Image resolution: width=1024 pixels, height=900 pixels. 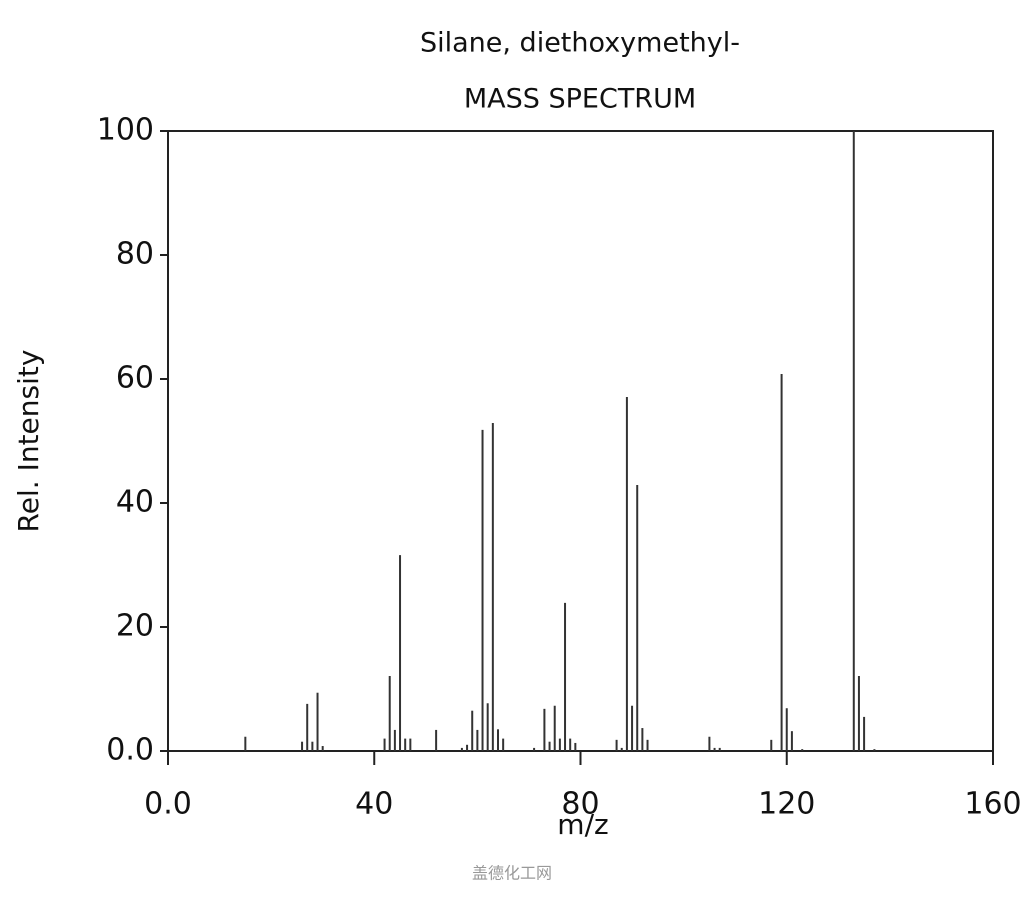 What do you see at coordinates (135, 626) in the screenshot?
I see `y-tick-label: 20` at bounding box center [135, 626].